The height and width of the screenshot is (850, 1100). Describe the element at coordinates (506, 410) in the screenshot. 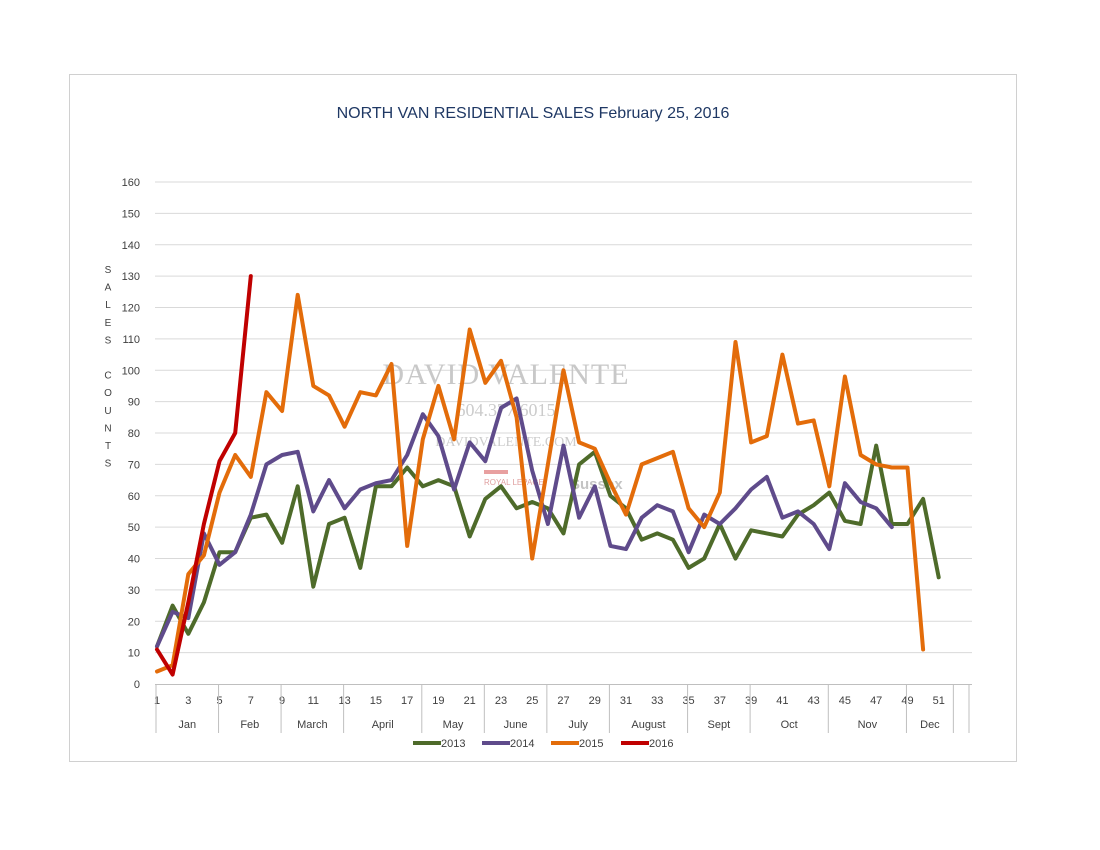

I see `watermark-phone: 604.377.6015` at that location.